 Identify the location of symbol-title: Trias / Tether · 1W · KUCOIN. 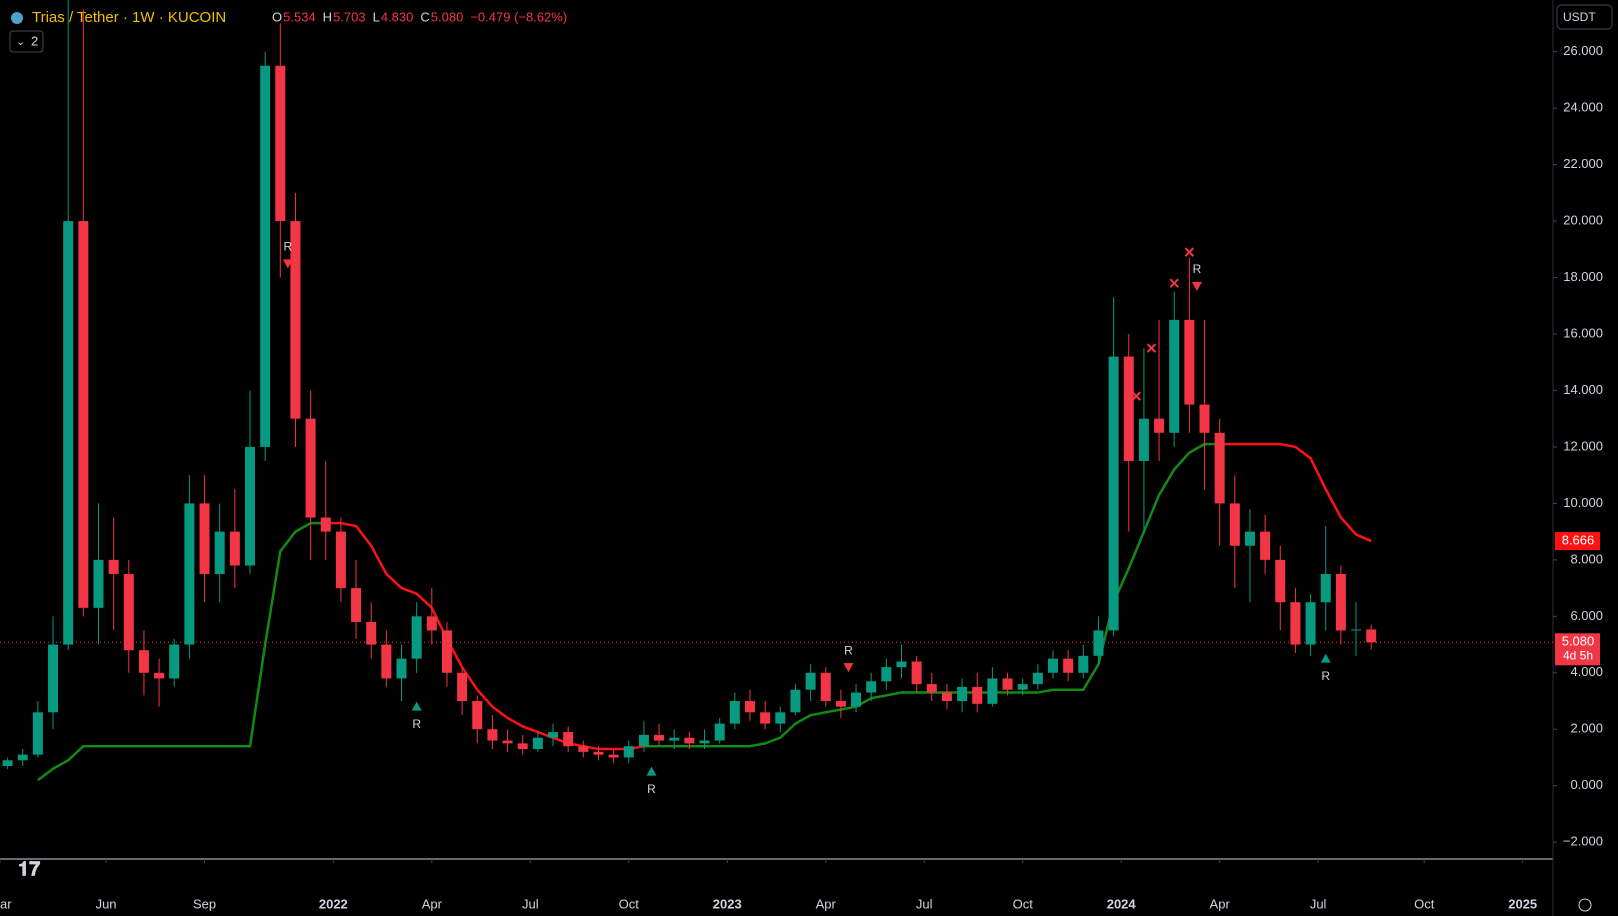
(129, 17).